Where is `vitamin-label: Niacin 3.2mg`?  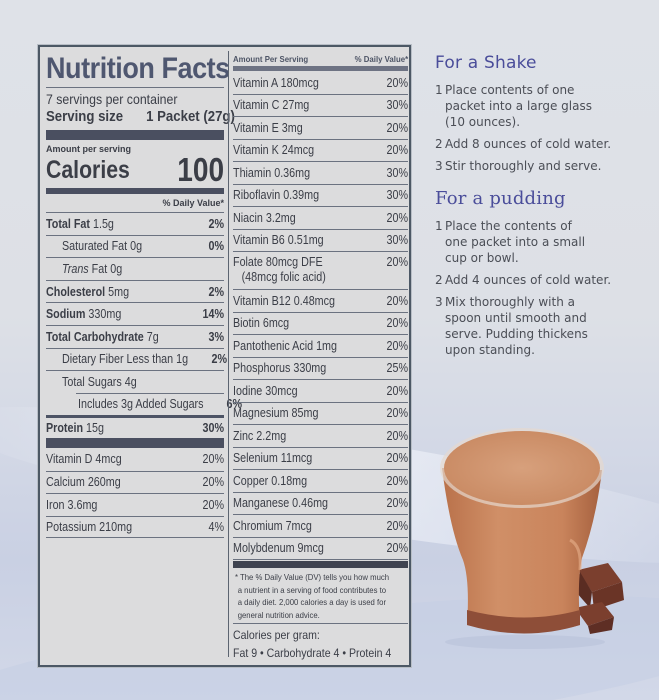
vitamin-label: Niacin 3.2mg is located at coordinates (264, 217).